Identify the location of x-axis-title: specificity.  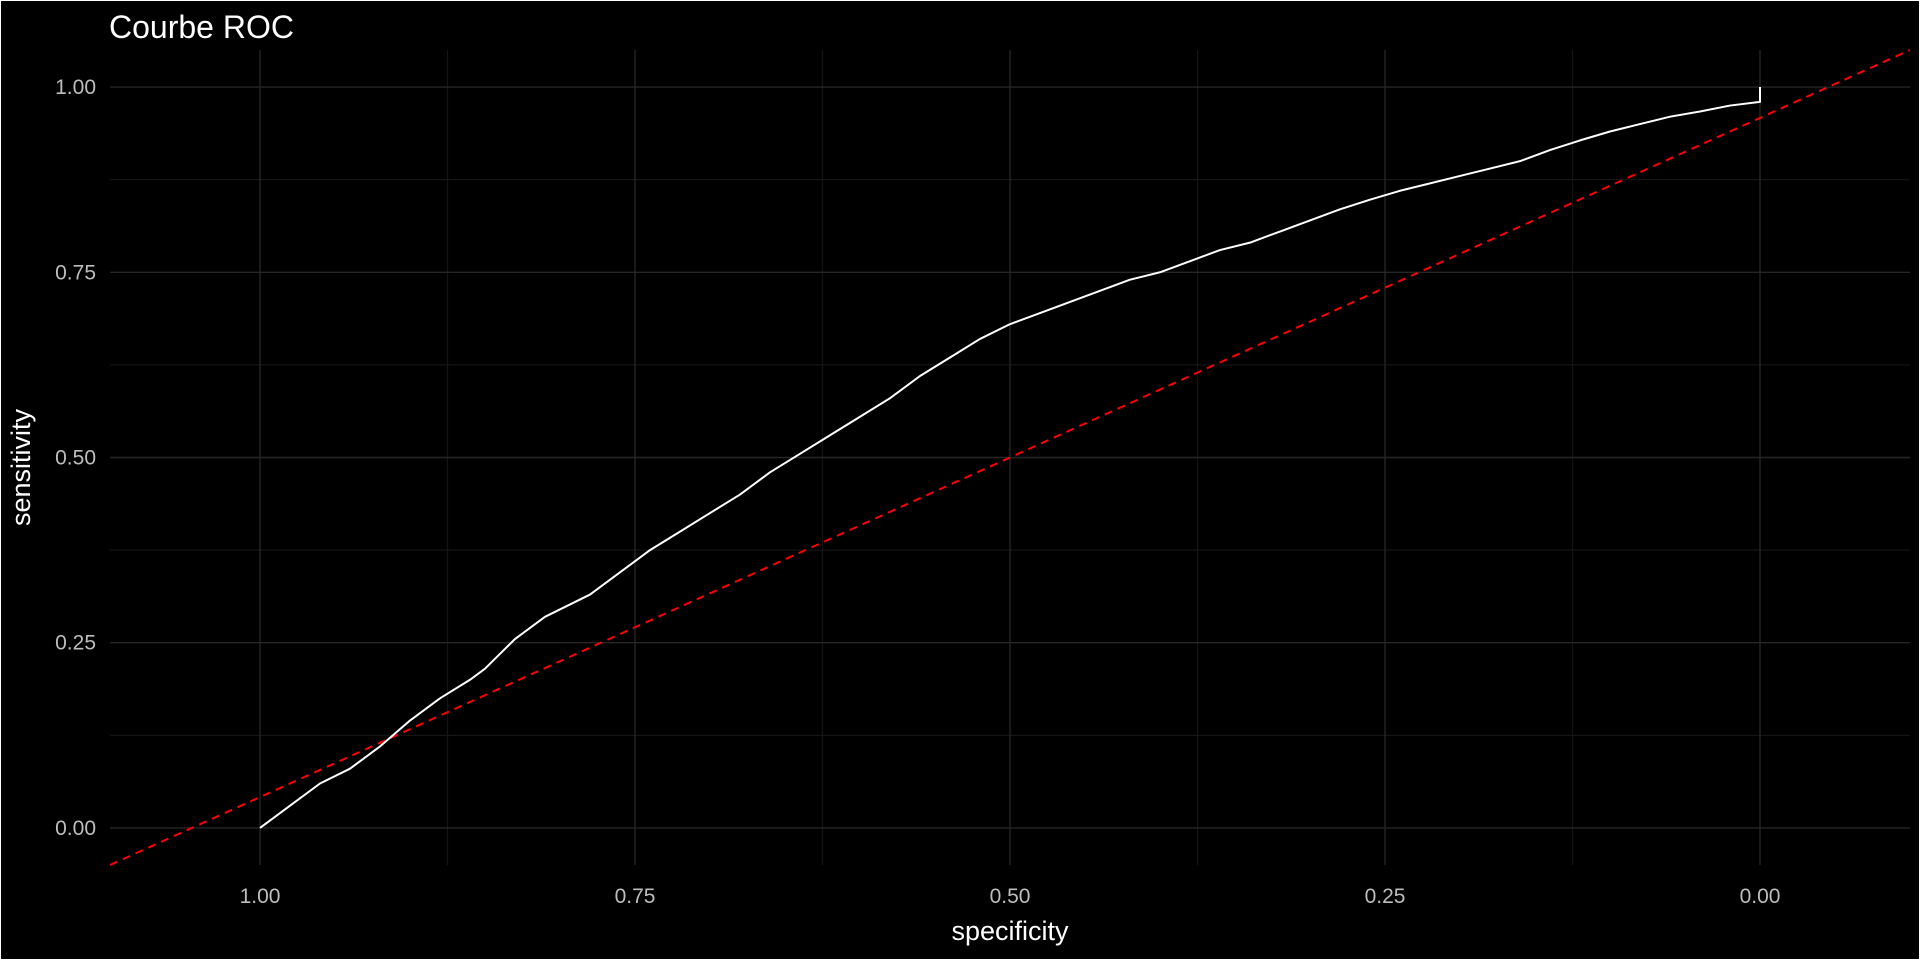
(1010, 931).